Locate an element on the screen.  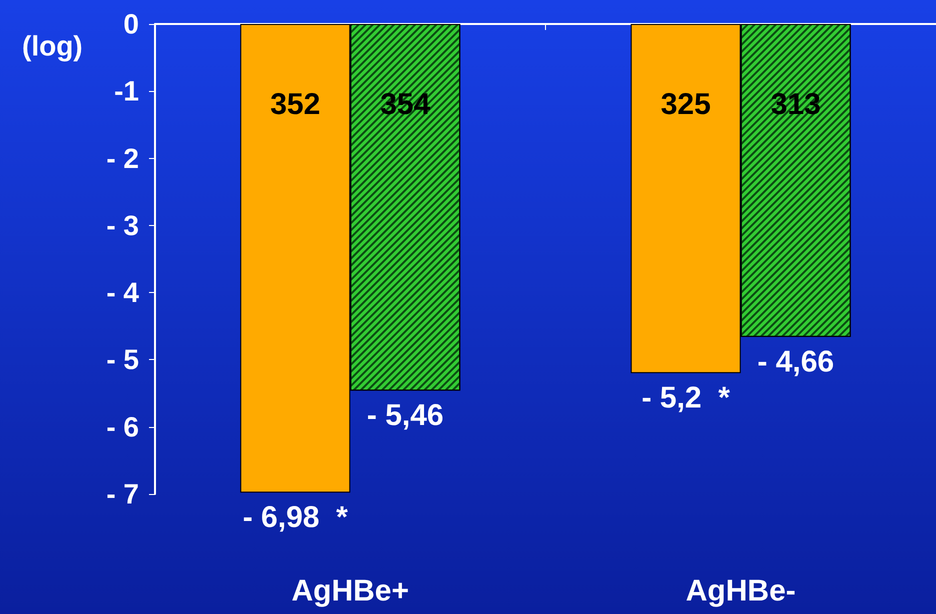
x-tick-label: AgHBe+ is located at coordinates (350, 591).